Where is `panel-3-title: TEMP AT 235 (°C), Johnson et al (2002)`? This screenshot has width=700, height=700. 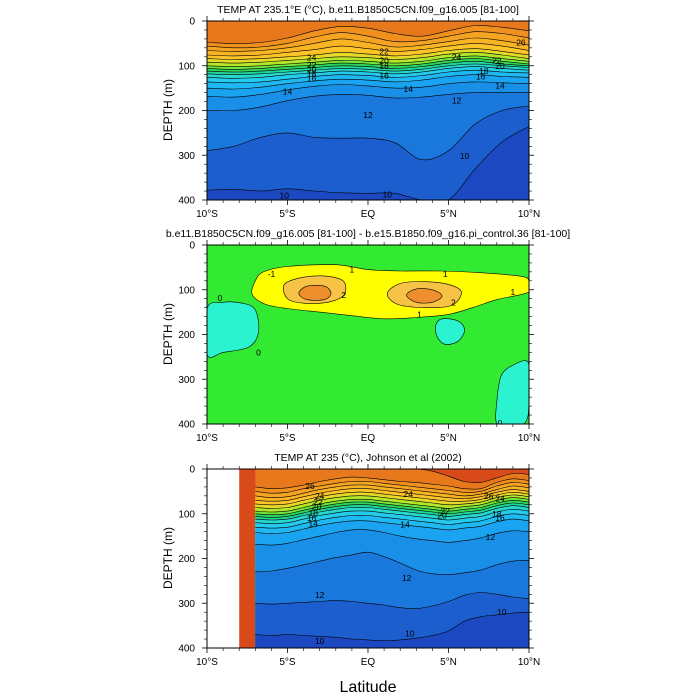 panel-3-title: TEMP AT 235 (°C), Johnson et al (2002) is located at coordinates (367, 458).